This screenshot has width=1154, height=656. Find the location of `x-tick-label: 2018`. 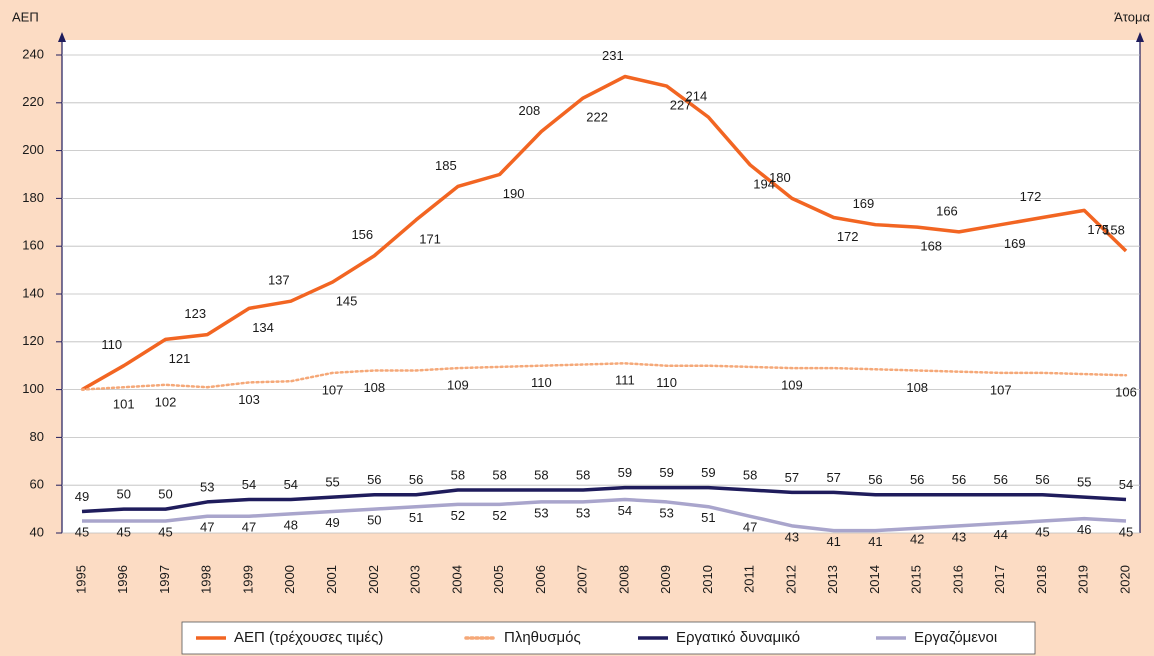

x-tick-label: 2018 is located at coordinates (1041, 579).